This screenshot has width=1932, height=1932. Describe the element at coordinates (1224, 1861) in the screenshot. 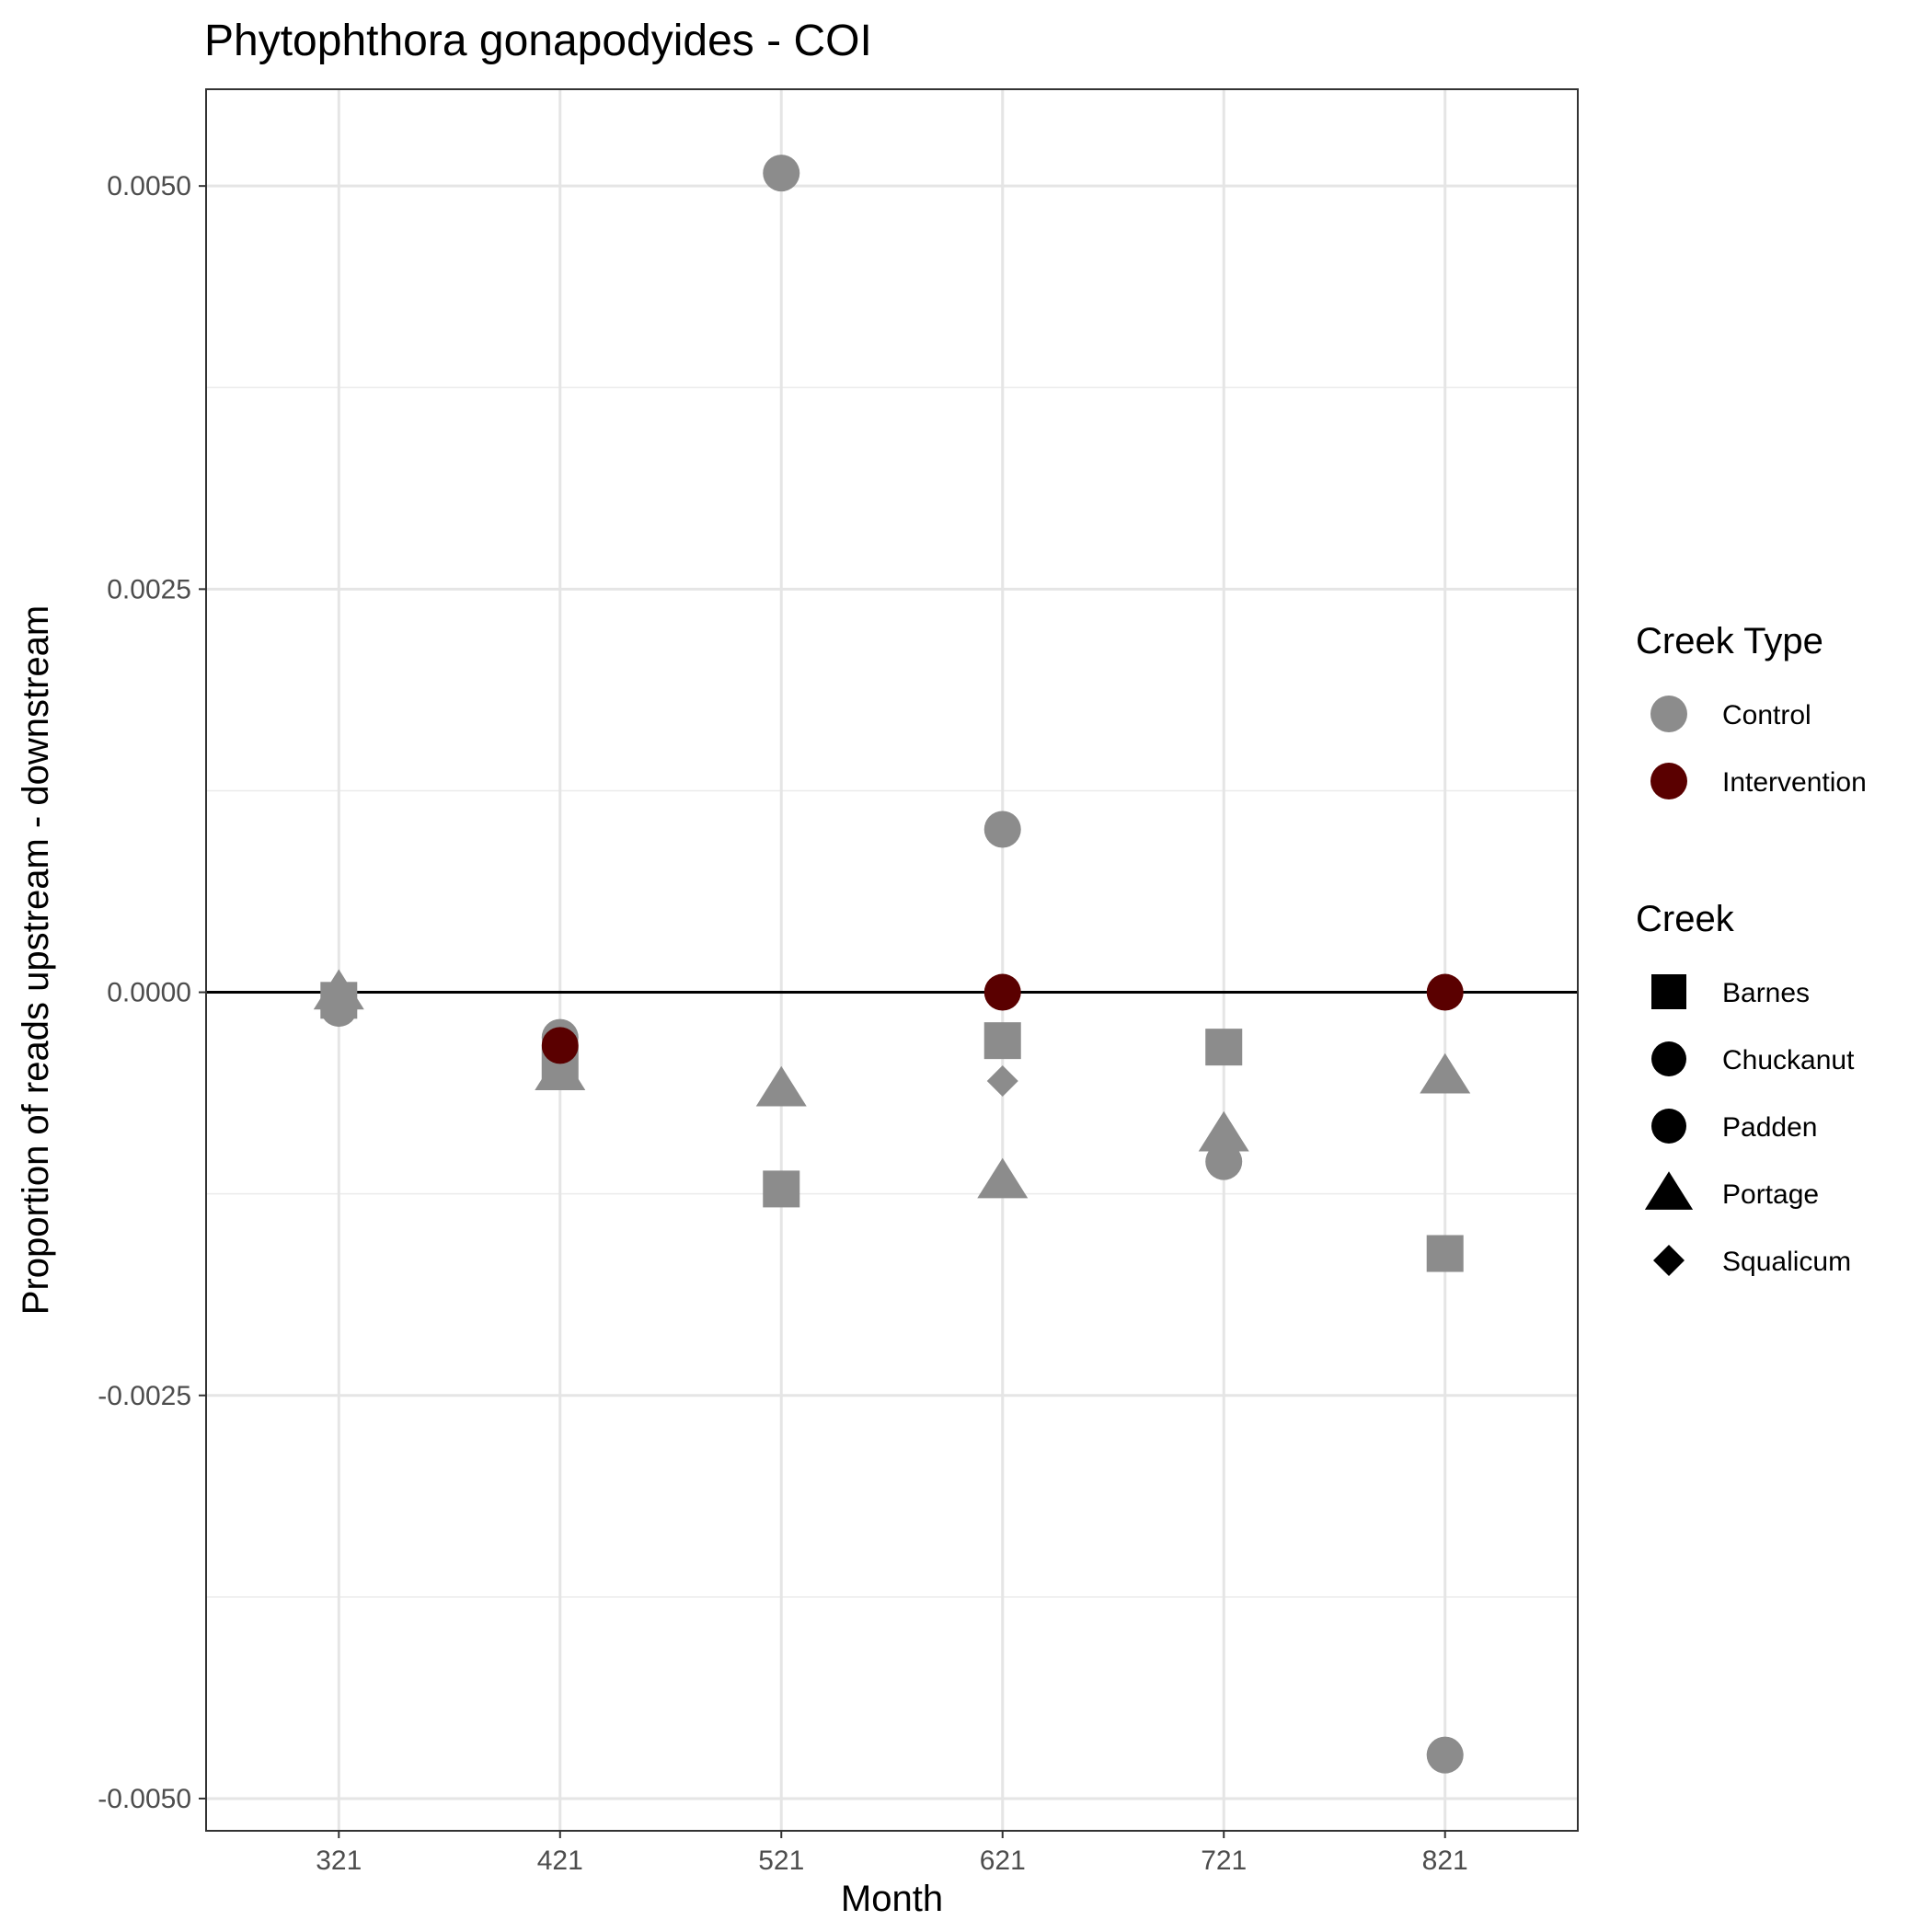

I see `x-tick-label: 721` at that location.